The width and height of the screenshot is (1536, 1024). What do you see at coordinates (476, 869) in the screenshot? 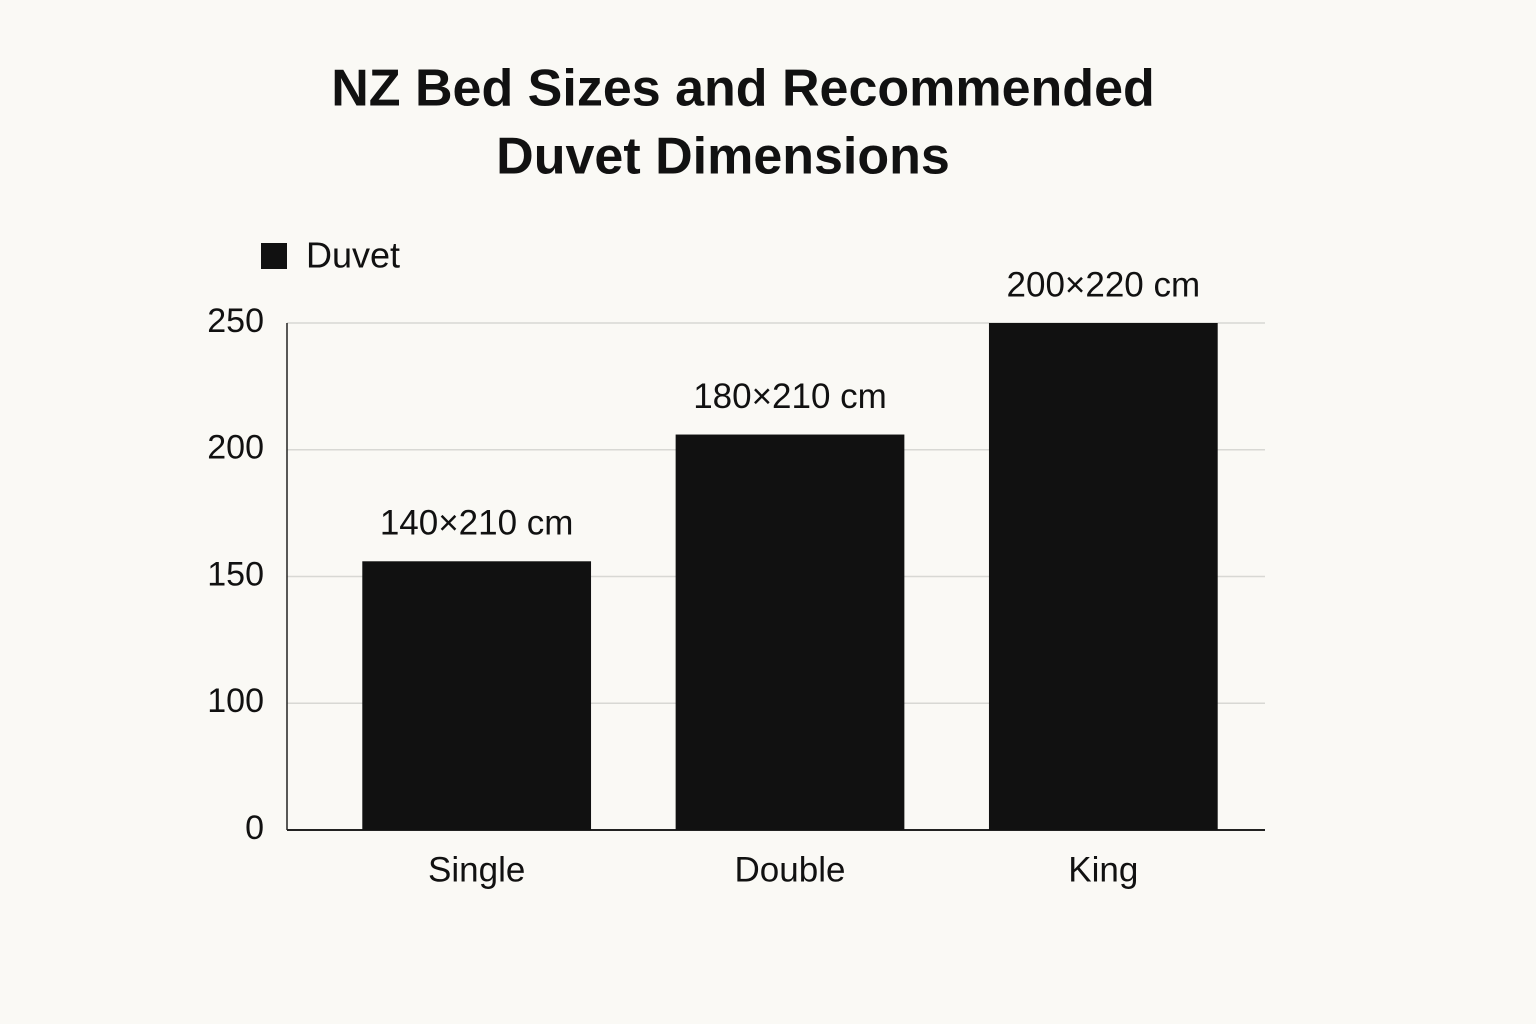
I see `x-tick-label: Single` at bounding box center [476, 869].